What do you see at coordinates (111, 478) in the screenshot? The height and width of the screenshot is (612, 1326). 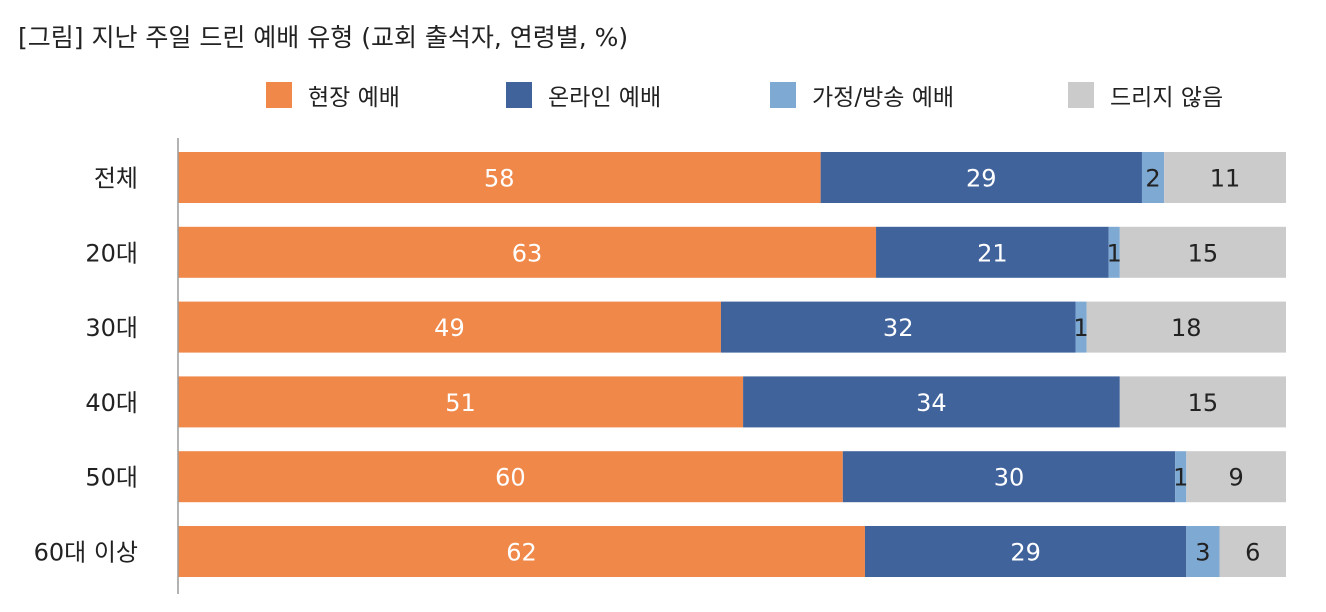 I see `category-label: 50대` at bounding box center [111, 478].